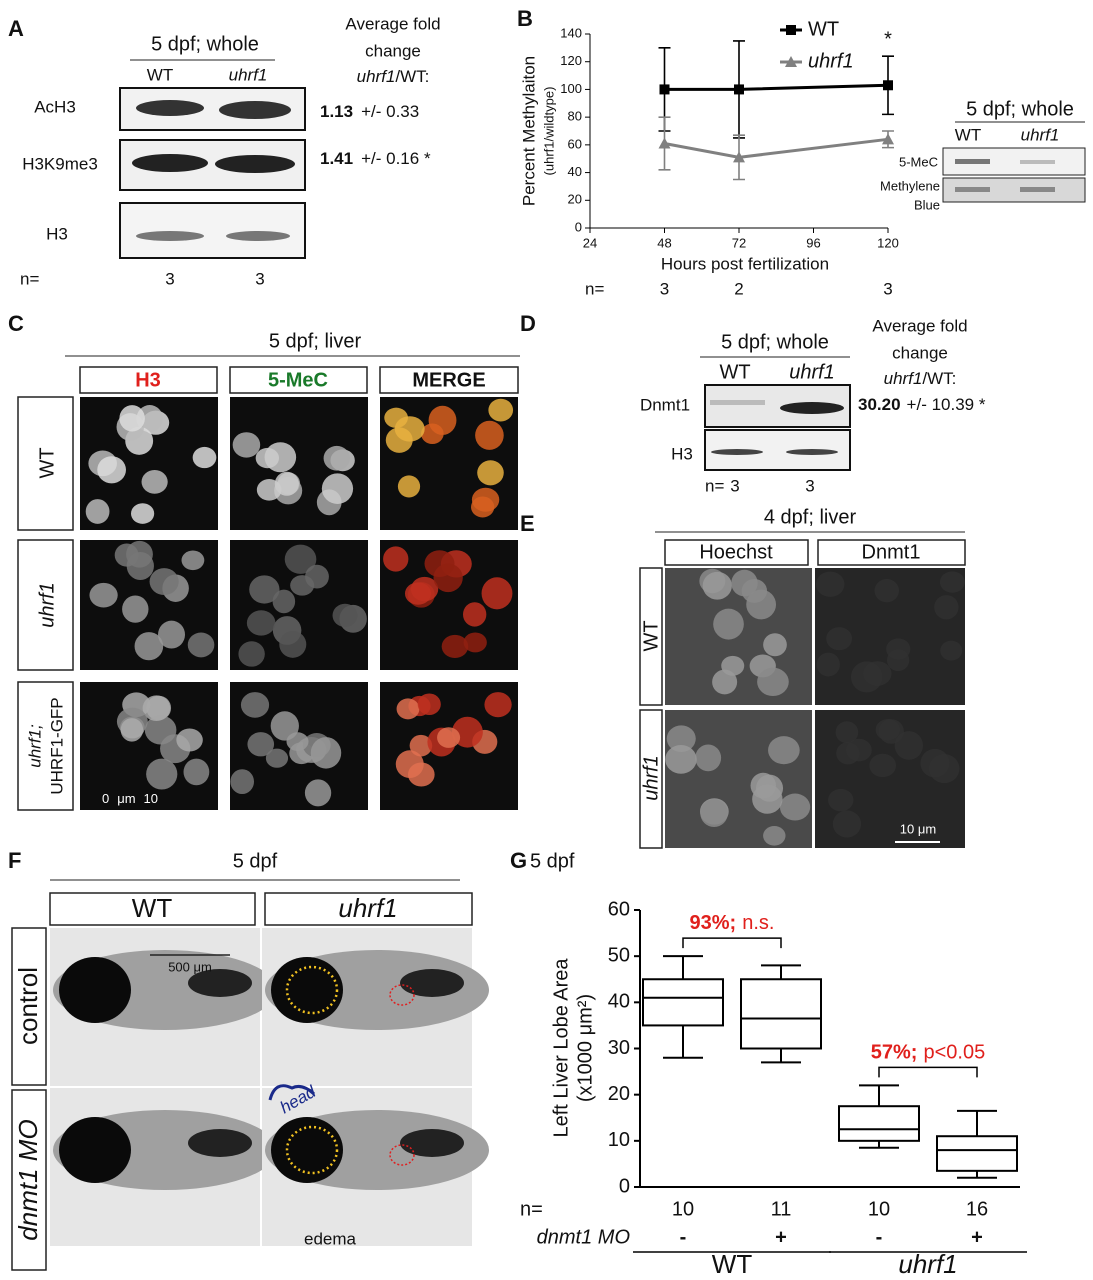 The image size is (1093, 1280). Describe the element at coordinates (977, 1209) in the screenshot. I see `n-value: 16` at that location.